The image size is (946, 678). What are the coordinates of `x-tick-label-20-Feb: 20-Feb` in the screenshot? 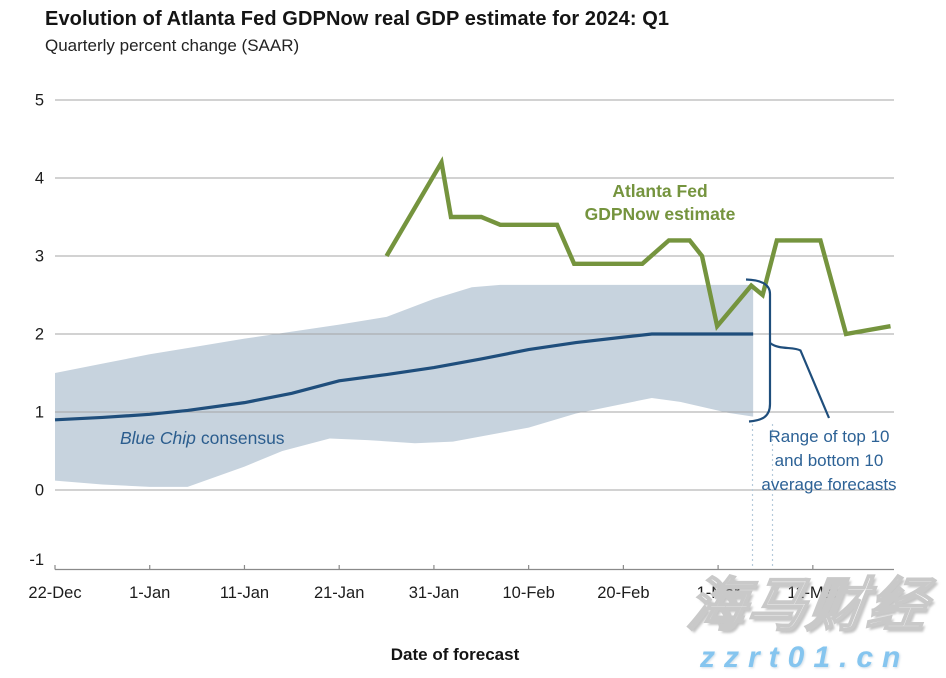 It's located at (623, 593).